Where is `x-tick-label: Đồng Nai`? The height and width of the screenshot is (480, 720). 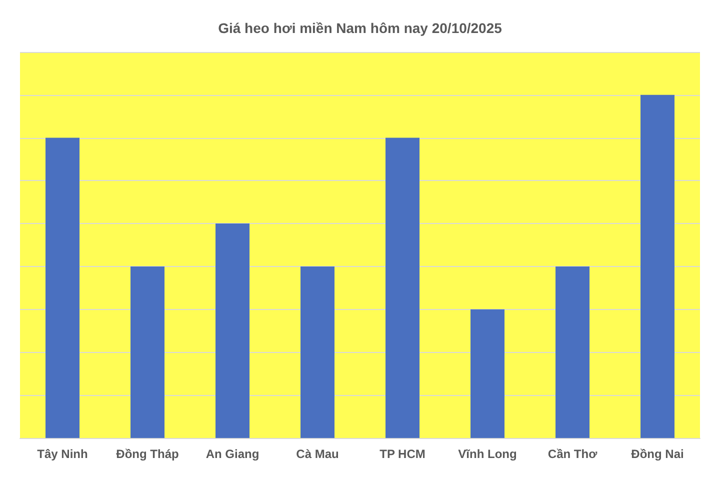
x-tick-label: Đồng Nai is located at coordinates (657, 454).